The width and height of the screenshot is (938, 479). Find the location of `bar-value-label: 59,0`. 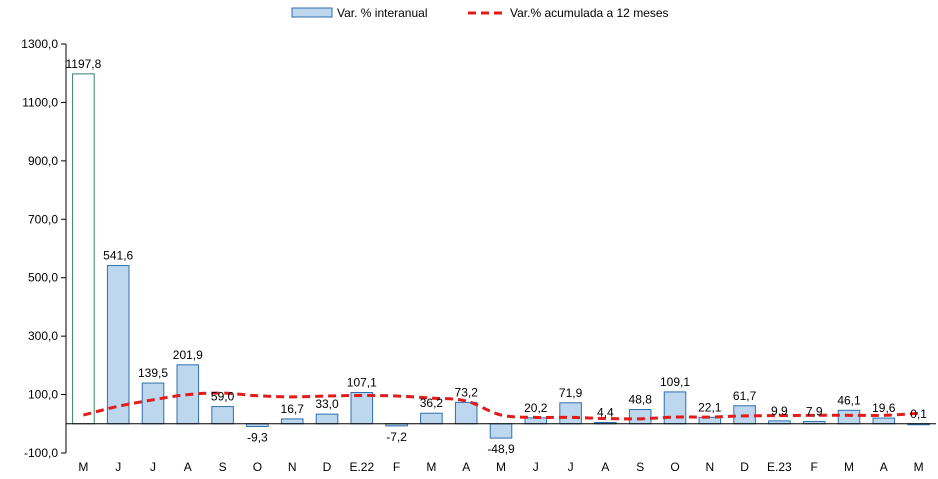

bar-value-label: 59,0 is located at coordinates (223, 397).